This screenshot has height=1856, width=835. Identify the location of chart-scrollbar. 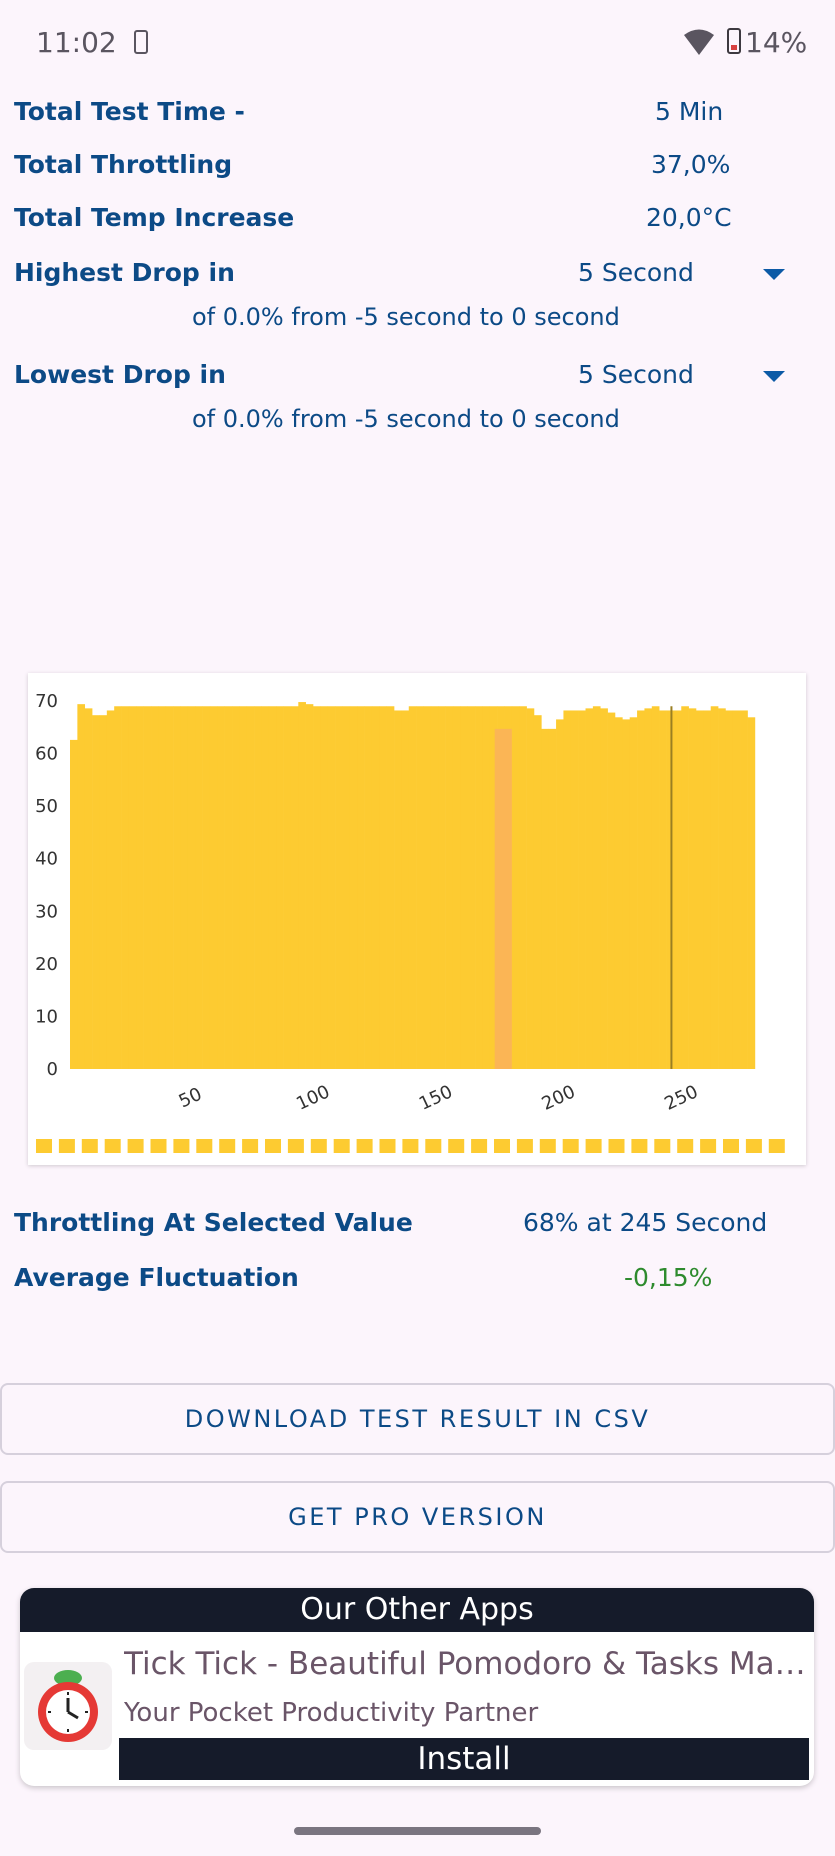
(410, 1146).